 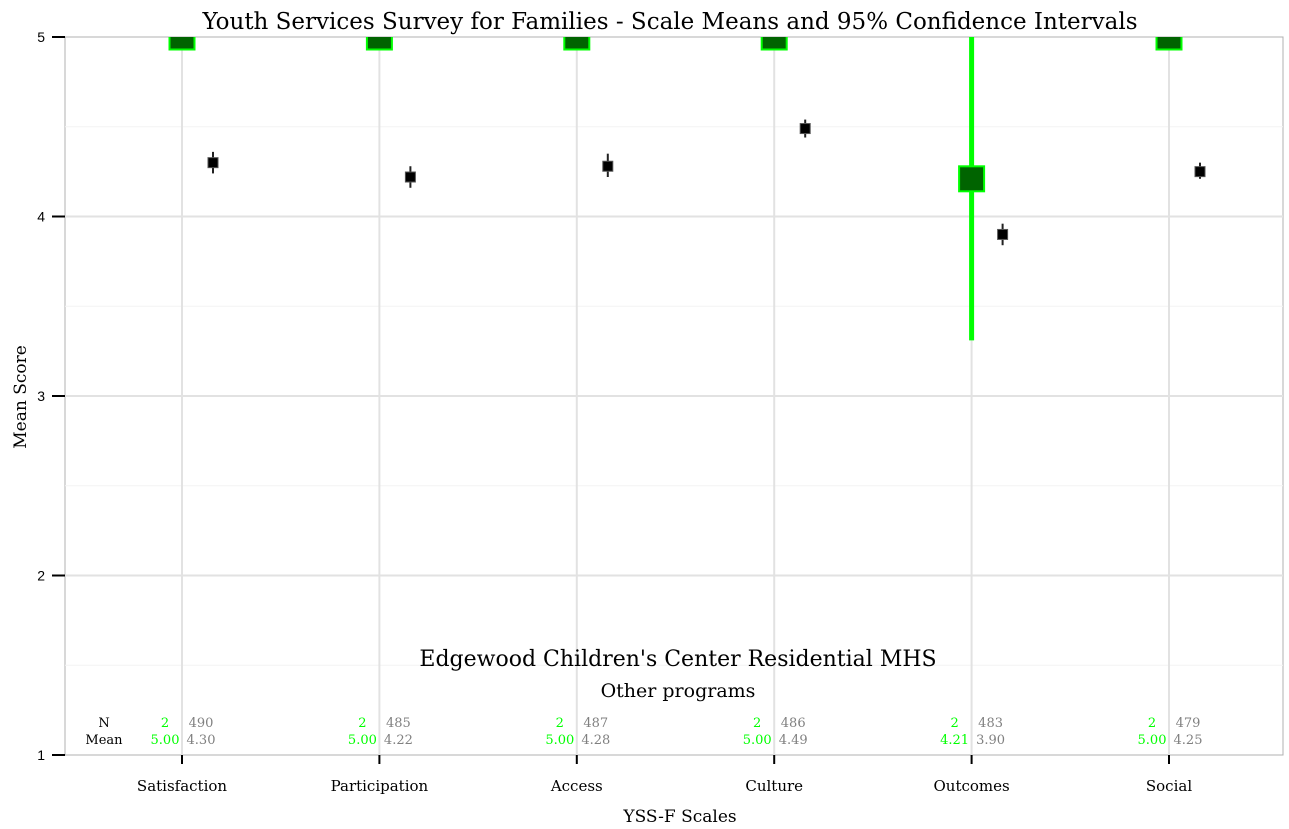 What do you see at coordinates (793, 740) in the screenshot?
I see `other-mean-value: 4.49` at bounding box center [793, 740].